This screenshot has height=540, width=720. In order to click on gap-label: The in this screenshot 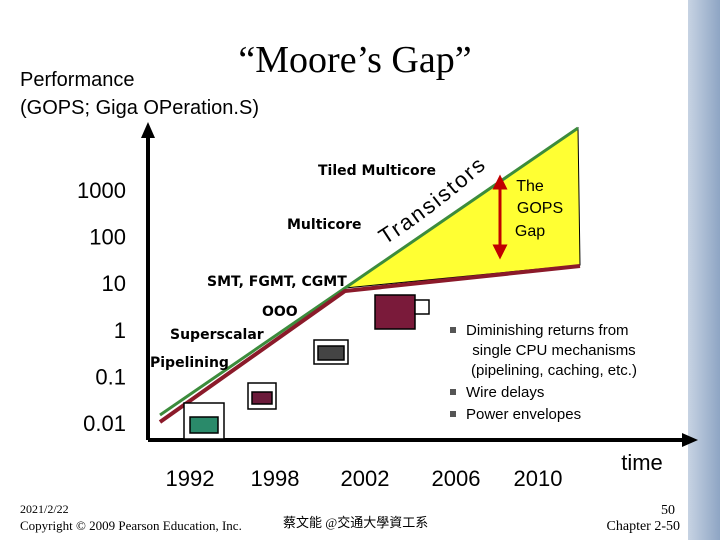, I will do `click(530, 186)`.